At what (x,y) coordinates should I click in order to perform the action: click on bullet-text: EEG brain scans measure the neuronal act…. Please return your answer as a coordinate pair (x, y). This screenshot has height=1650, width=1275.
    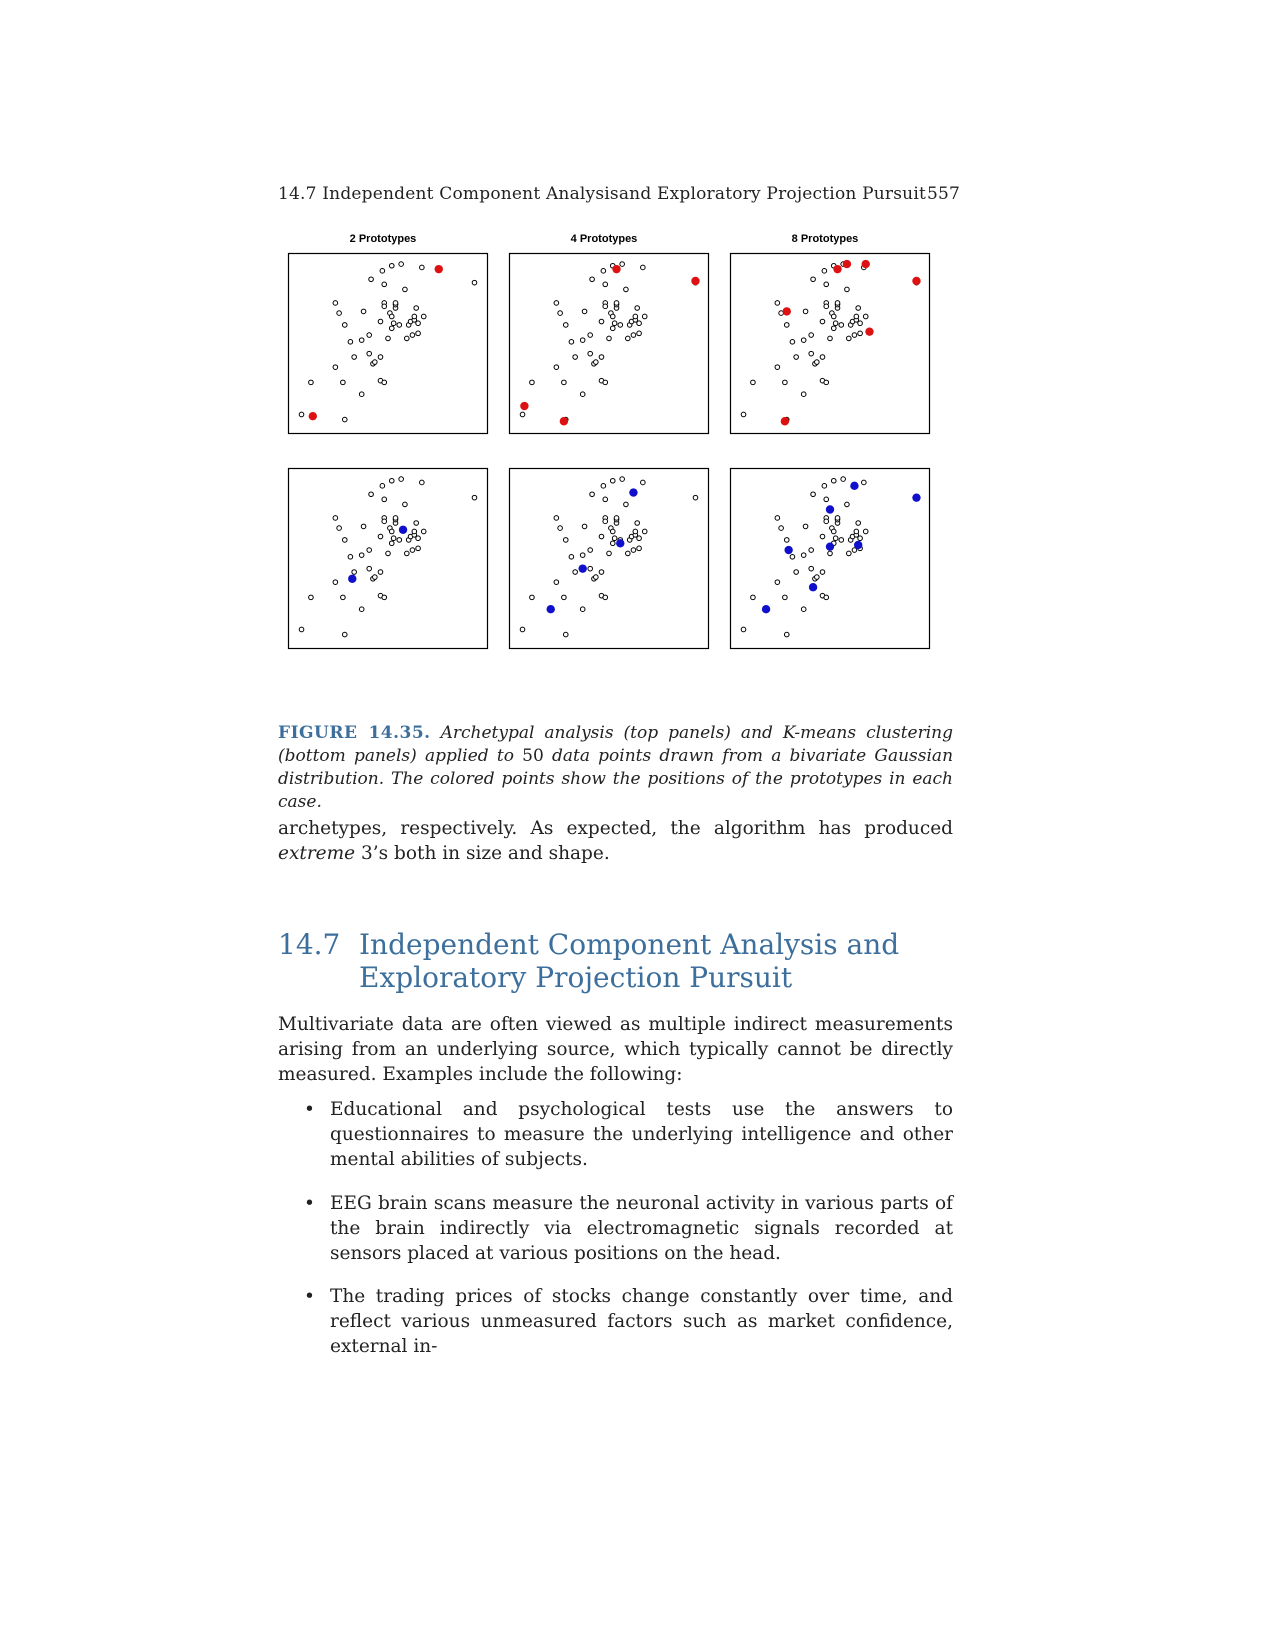
    Looking at the image, I should click on (641, 1228).